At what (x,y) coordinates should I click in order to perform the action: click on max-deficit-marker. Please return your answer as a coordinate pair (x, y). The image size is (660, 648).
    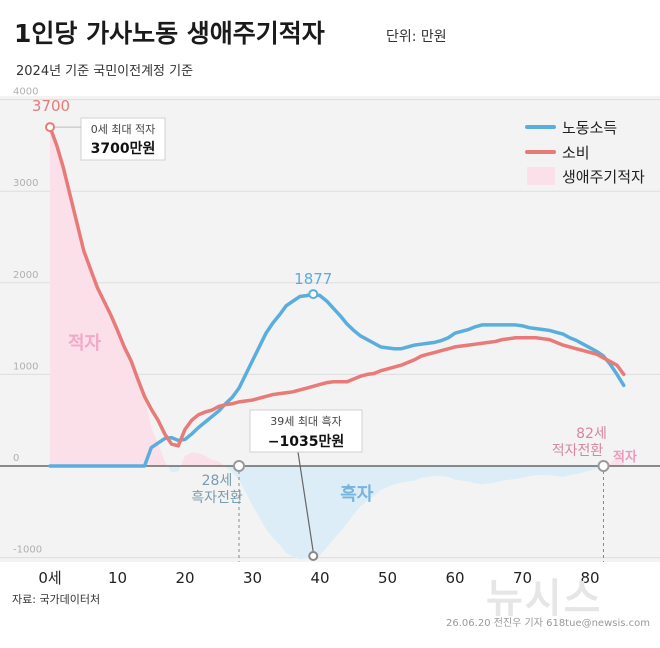
    Looking at the image, I should click on (50, 127).